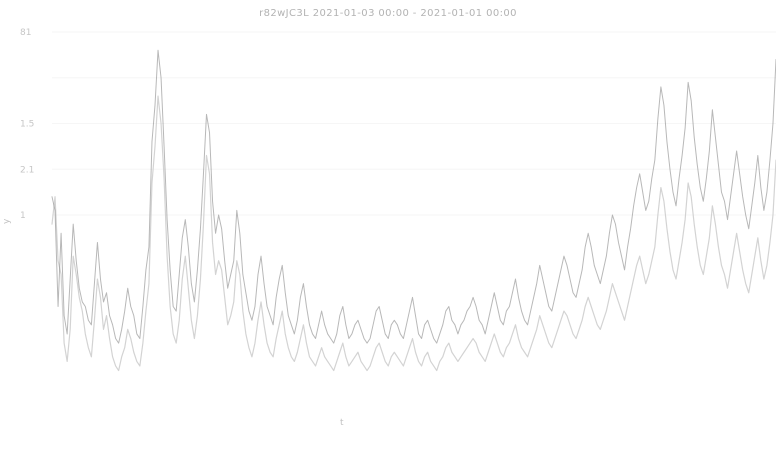  What do you see at coordinates (25, 33) in the screenshot?
I see `y-tick-label: 81` at bounding box center [25, 33].